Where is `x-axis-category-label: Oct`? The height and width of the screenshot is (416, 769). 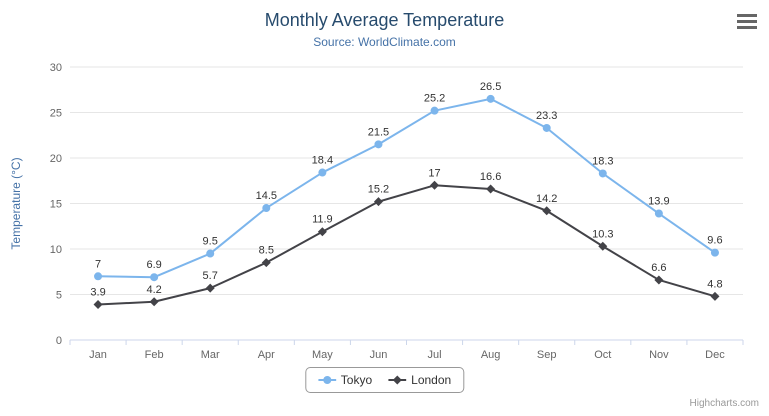
x-axis-category-label: Oct is located at coordinates (602, 355).